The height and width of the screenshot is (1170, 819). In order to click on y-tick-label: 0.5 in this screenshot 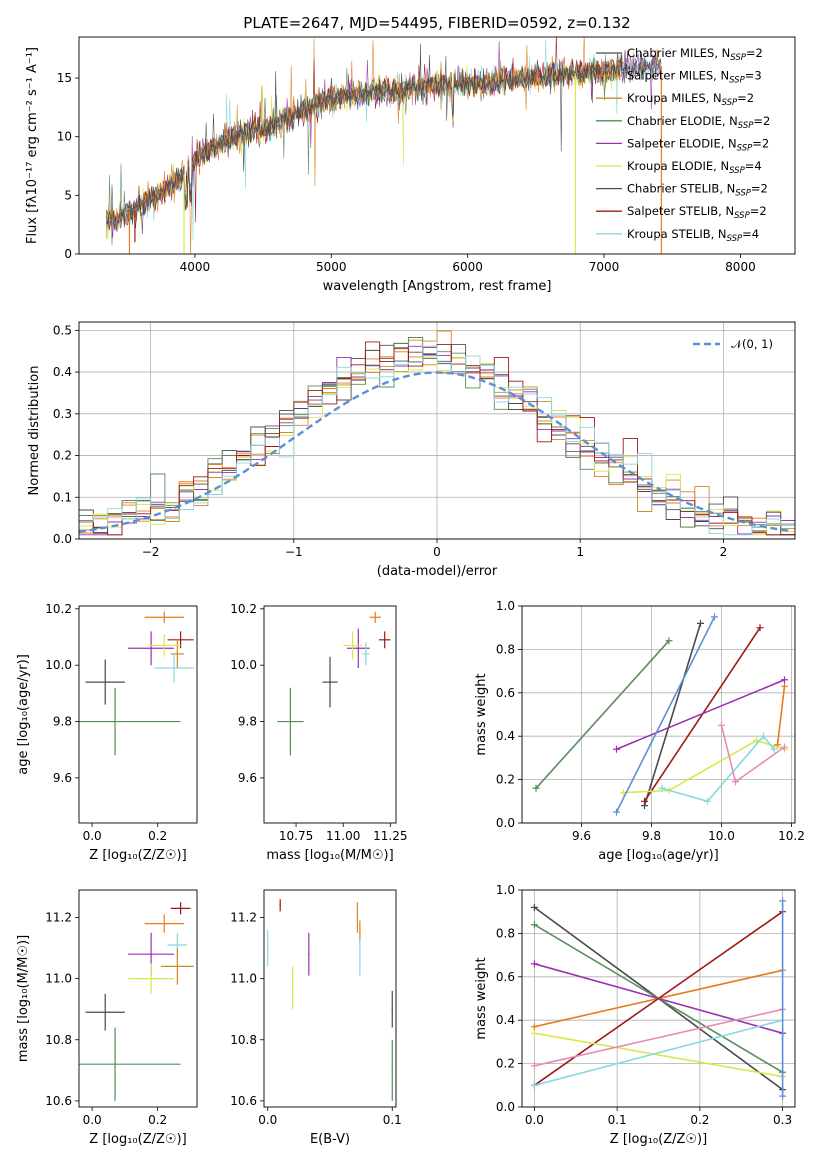, I will do `click(62, 330)`.